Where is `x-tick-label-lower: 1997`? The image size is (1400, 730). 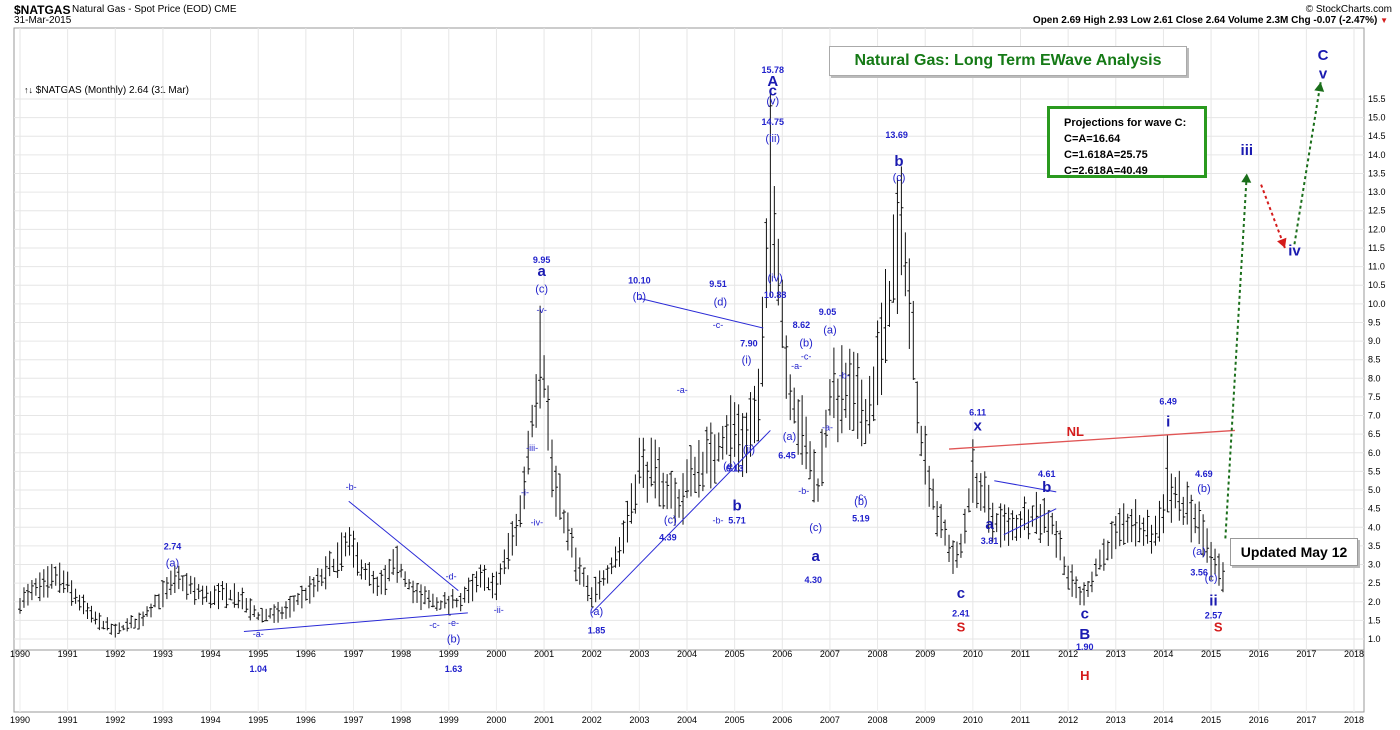 x-tick-label-lower: 1997 is located at coordinates (353, 720).